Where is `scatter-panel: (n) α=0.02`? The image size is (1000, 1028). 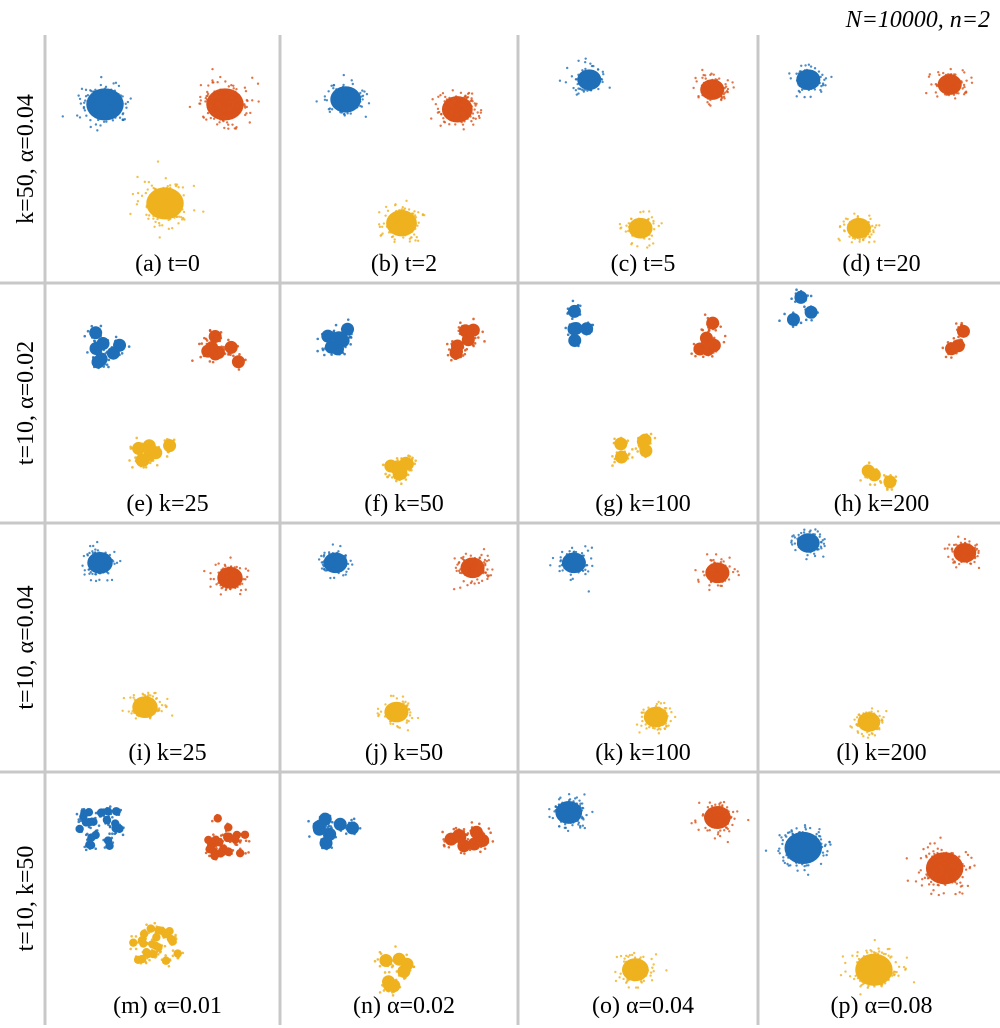
scatter-panel: (n) α=0.02 is located at coordinates (401, 915).